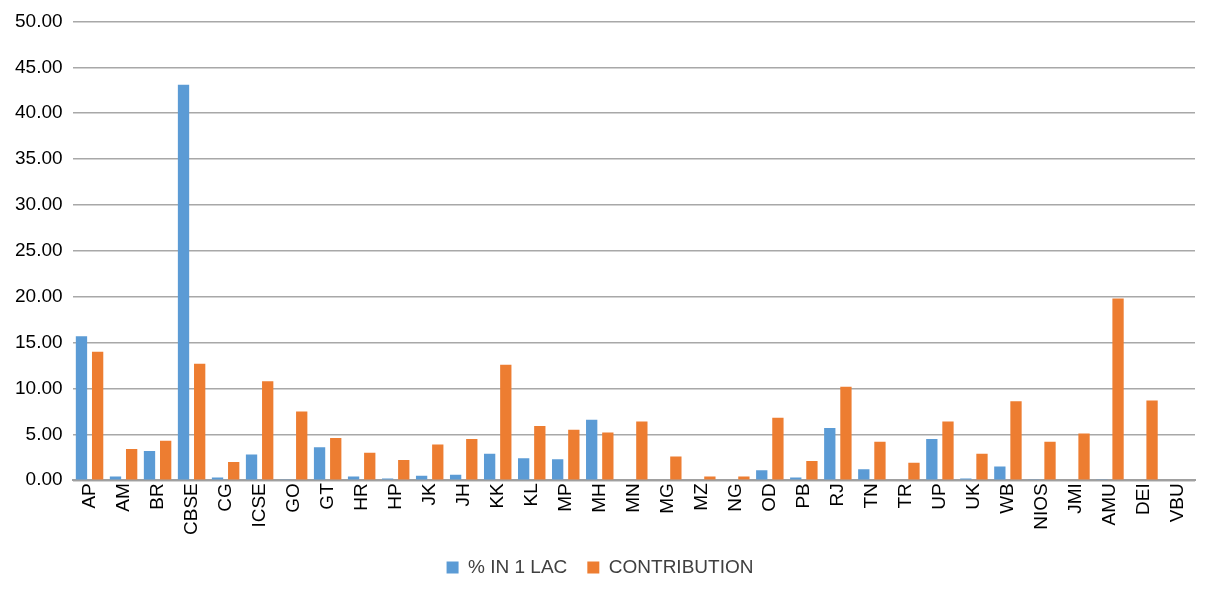 The height and width of the screenshot is (592, 1205). I want to click on y-tick-label: 10.00, so click(39, 387).